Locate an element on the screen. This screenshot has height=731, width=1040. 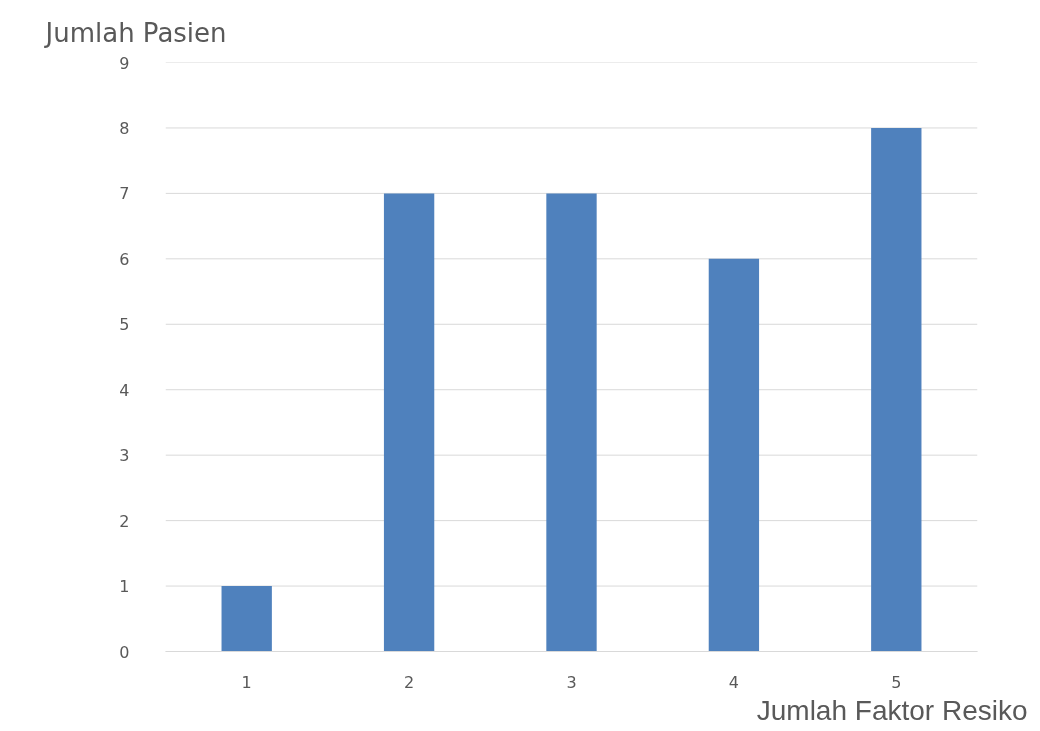
y-tick-label: 5 is located at coordinates (124, 325).